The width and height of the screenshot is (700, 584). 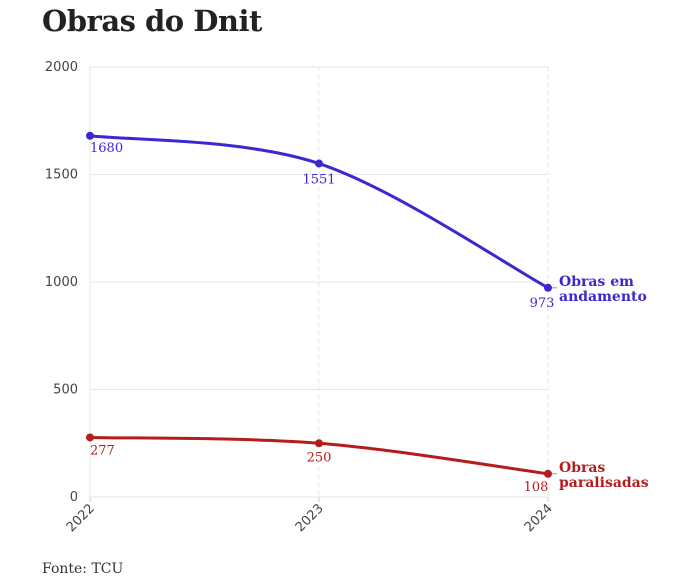 What do you see at coordinates (81, 518) in the screenshot?
I see `x-tick-label: 2022` at bounding box center [81, 518].